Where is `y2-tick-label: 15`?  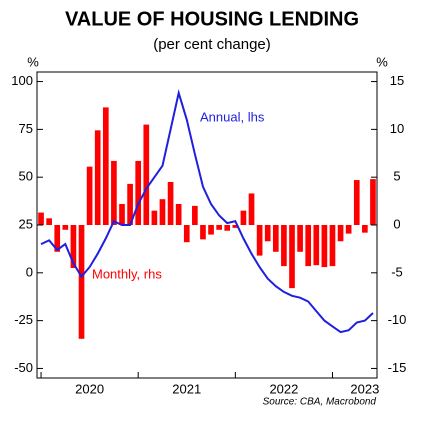 y2-tick-label: 15 is located at coordinates (397, 80).